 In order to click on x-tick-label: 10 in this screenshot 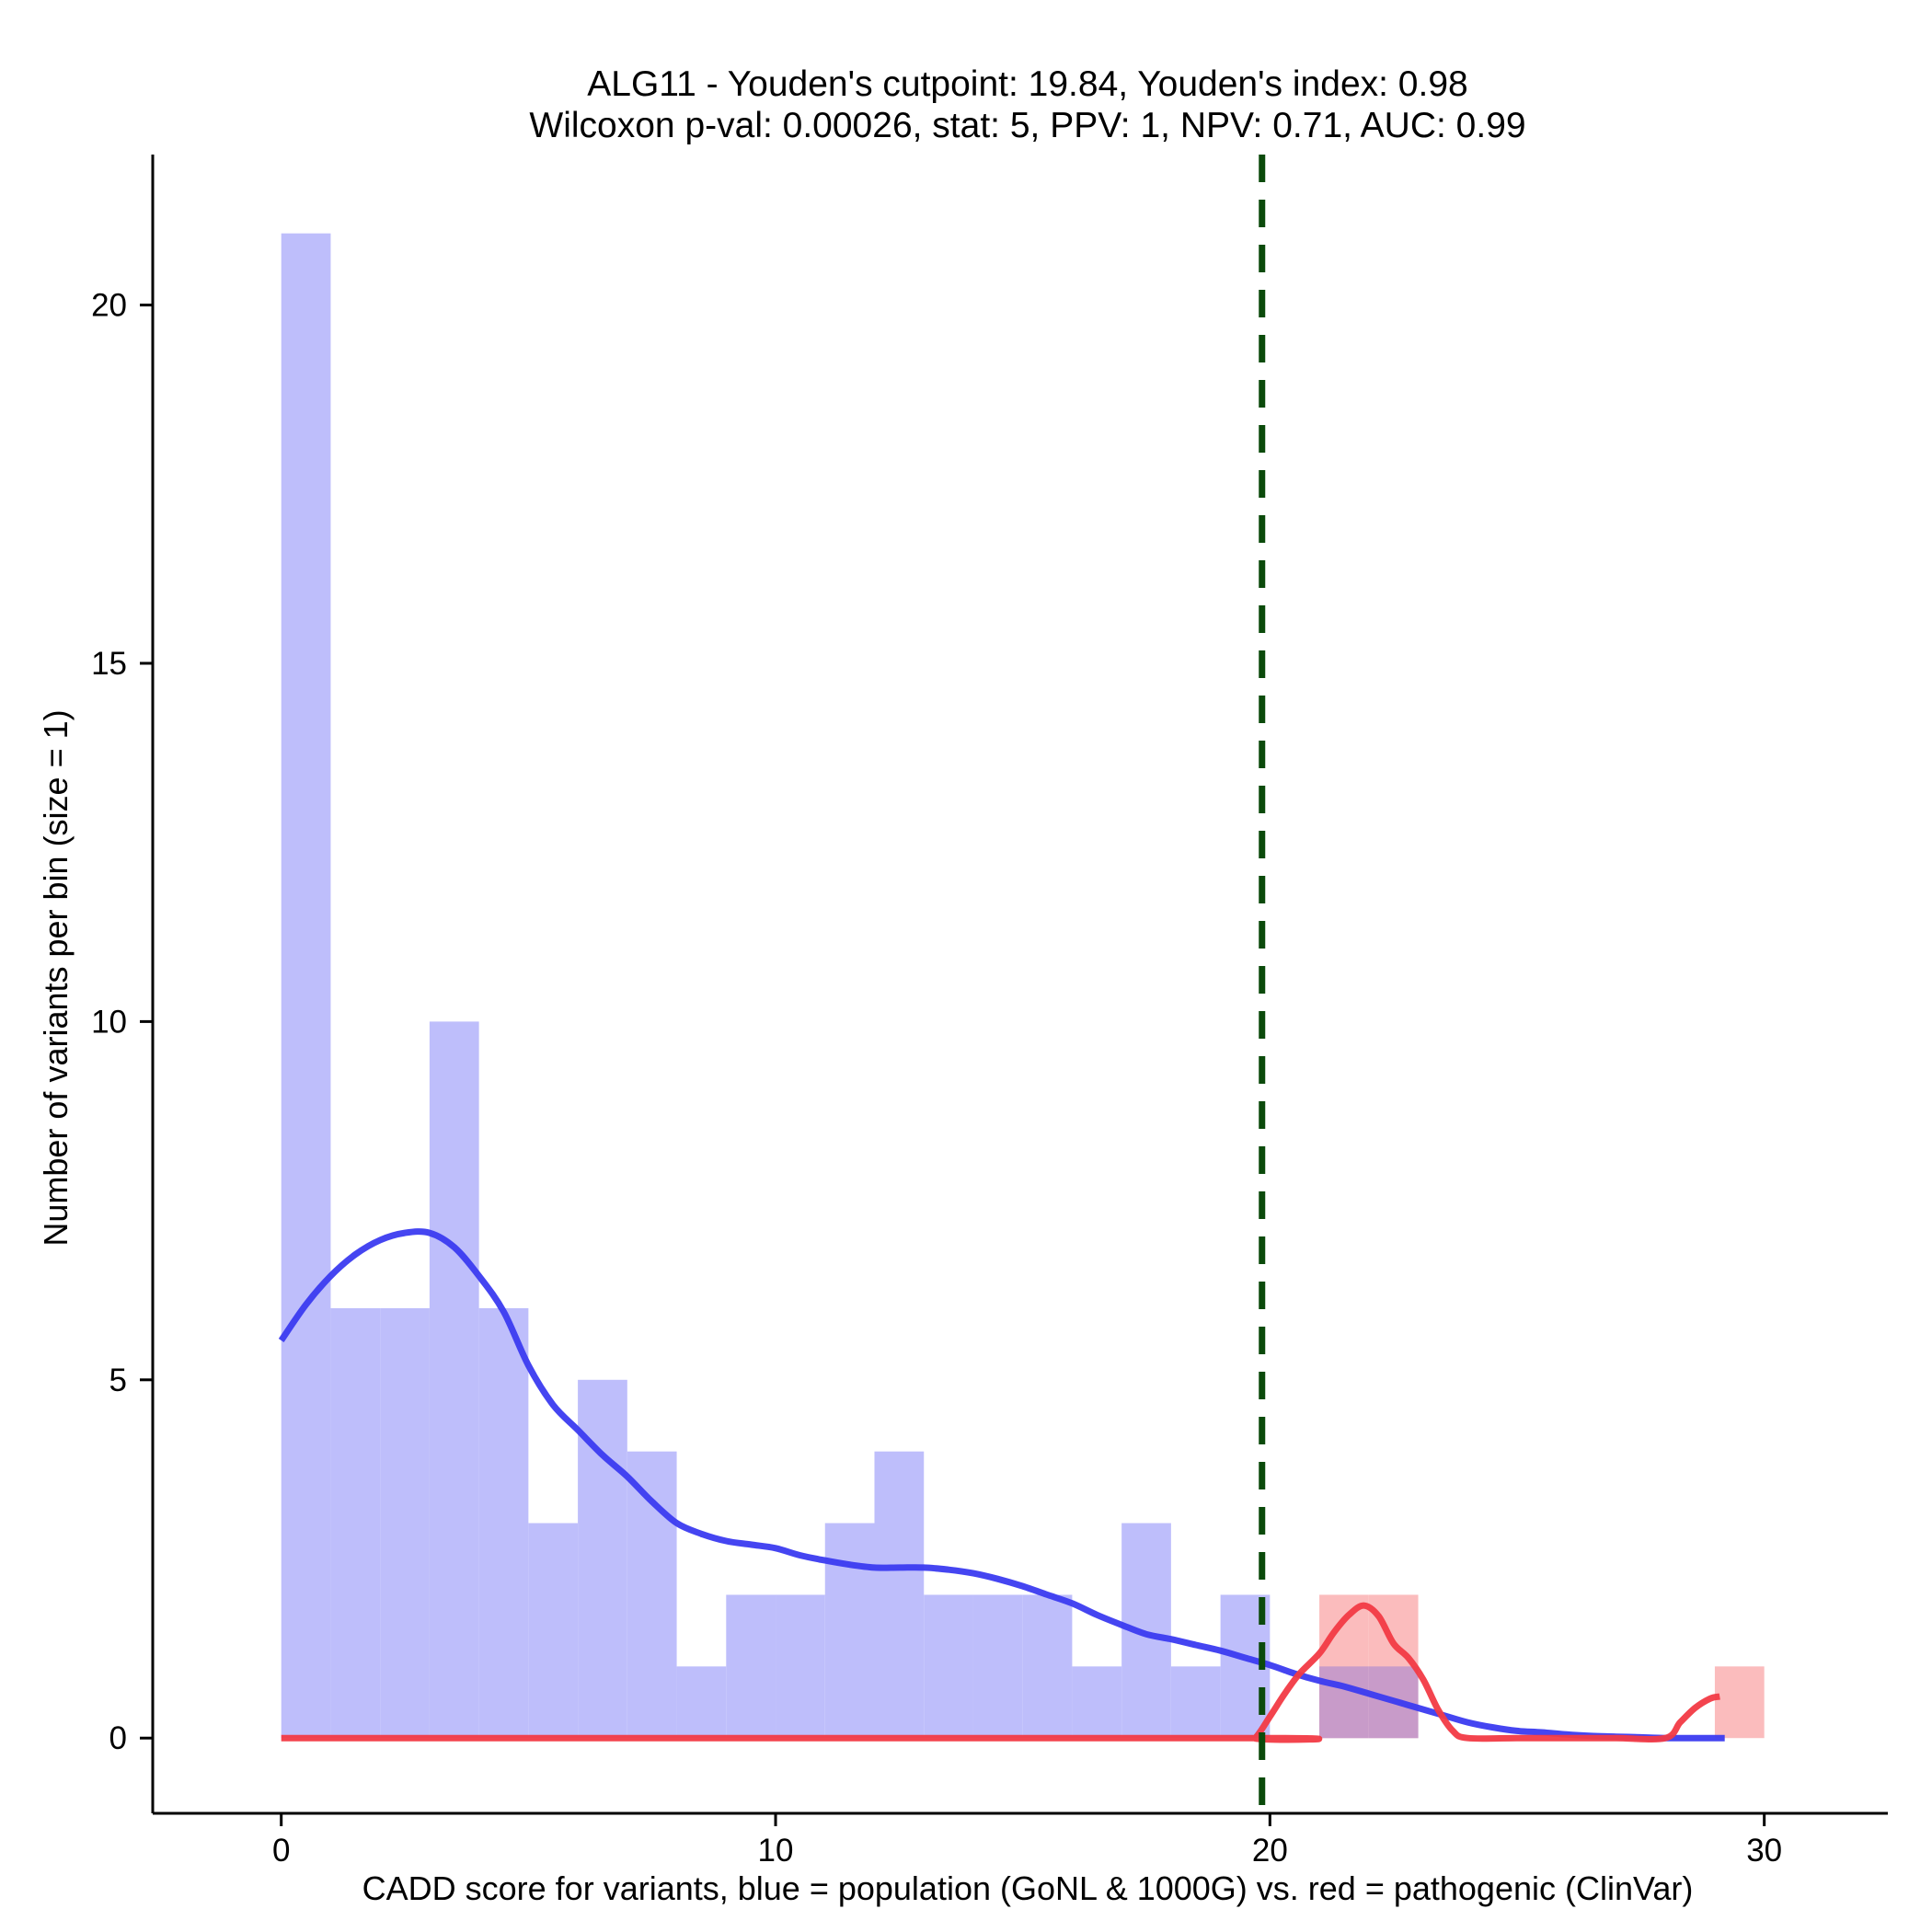, I will do `click(776, 1851)`.